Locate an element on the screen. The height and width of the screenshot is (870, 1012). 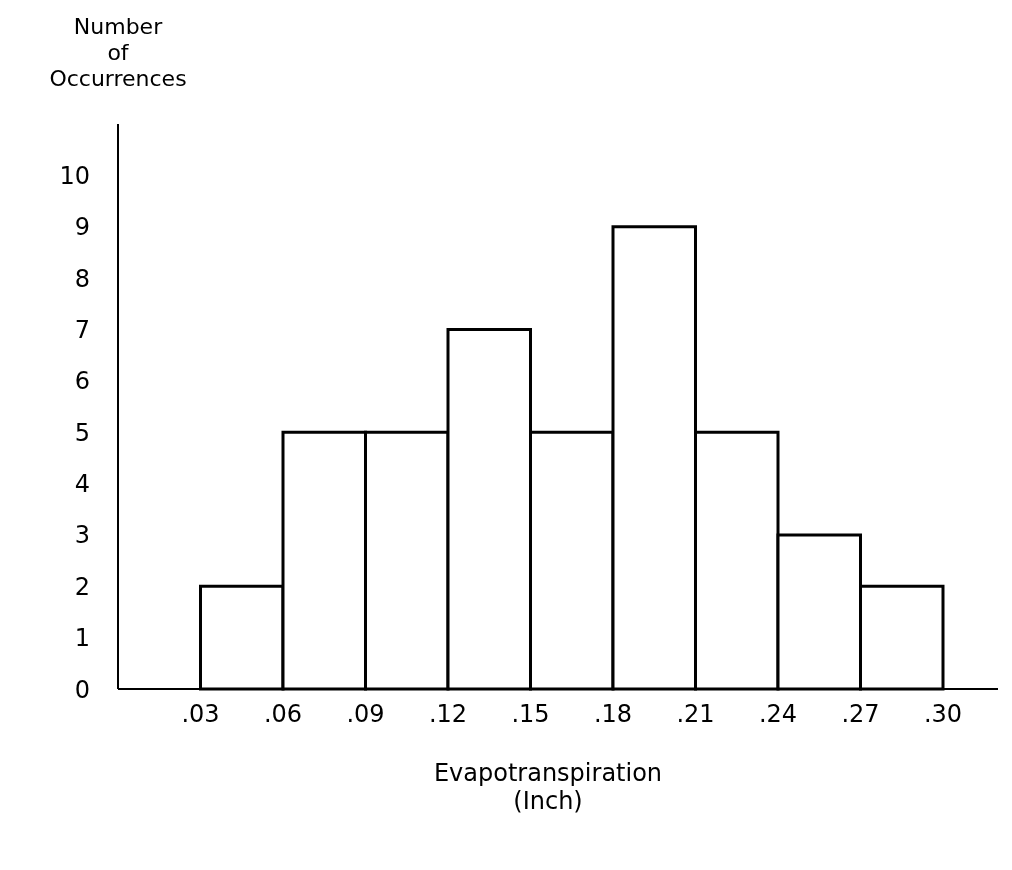
y-tick-label: 9 is located at coordinates (82, 227).